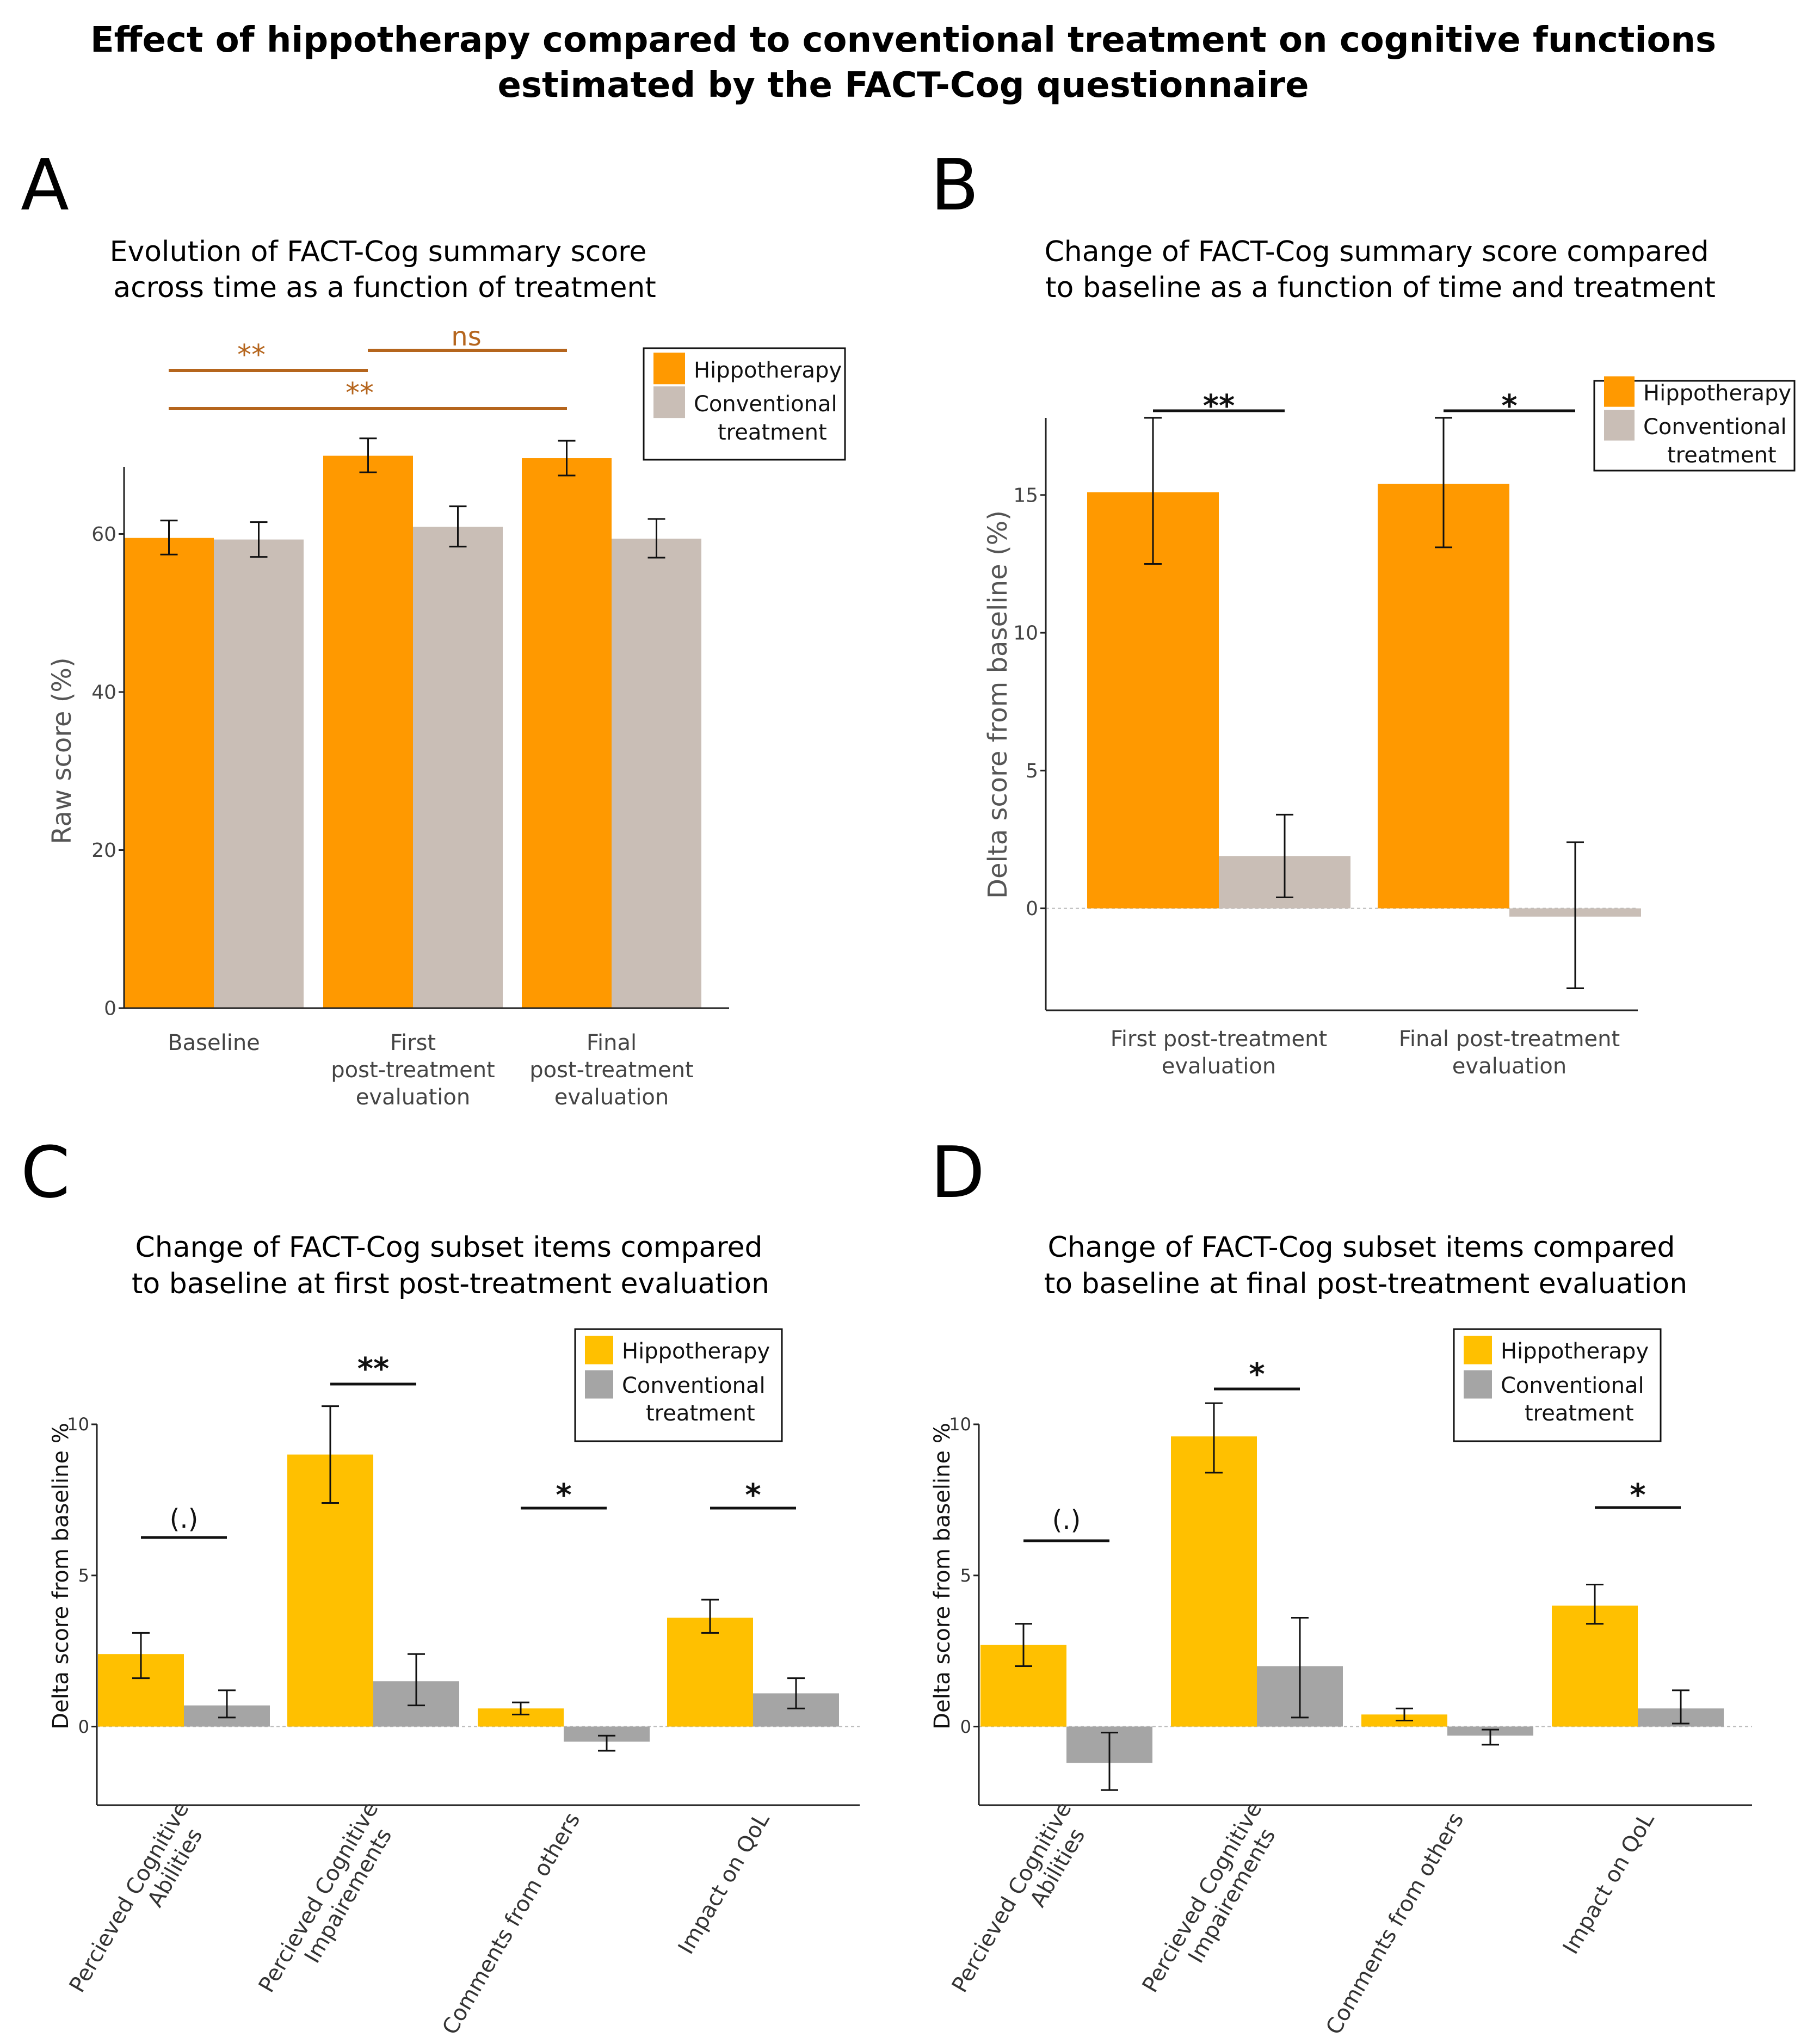 The width and height of the screenshot is (1807, 2044). I want to click on panel-letter-c: C, so click(45, 1172).